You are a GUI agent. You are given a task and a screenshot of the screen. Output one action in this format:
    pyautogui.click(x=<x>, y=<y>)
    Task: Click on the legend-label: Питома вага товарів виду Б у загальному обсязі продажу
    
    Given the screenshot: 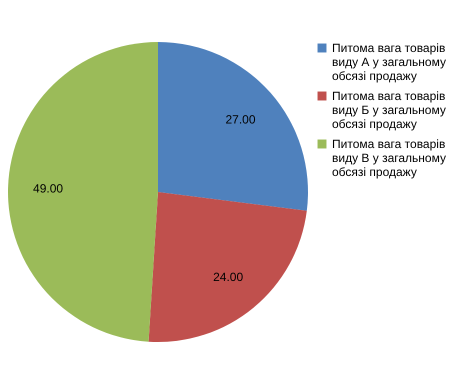 What is the action you would take?
    pyautogui.click(x=389, y=110)
    